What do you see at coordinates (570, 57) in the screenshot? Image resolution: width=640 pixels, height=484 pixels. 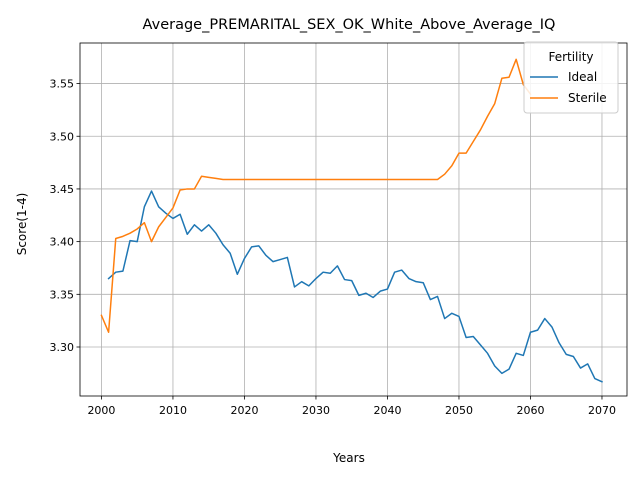 I see `legend-title: Fertility` at bounding box center [570, 57].